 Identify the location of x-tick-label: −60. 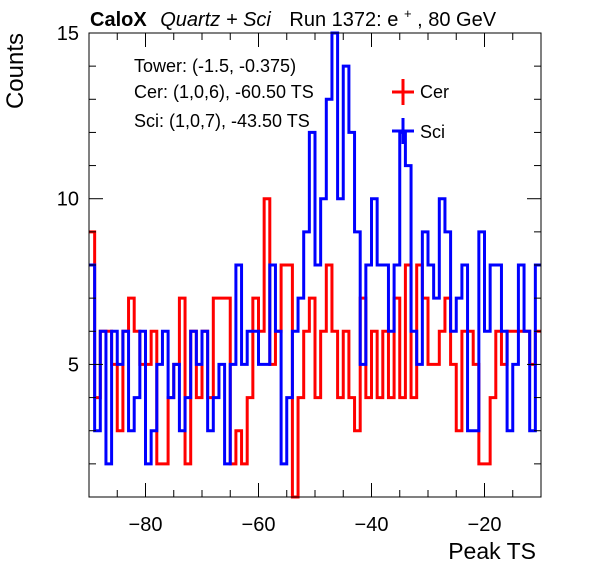
(259, 525).